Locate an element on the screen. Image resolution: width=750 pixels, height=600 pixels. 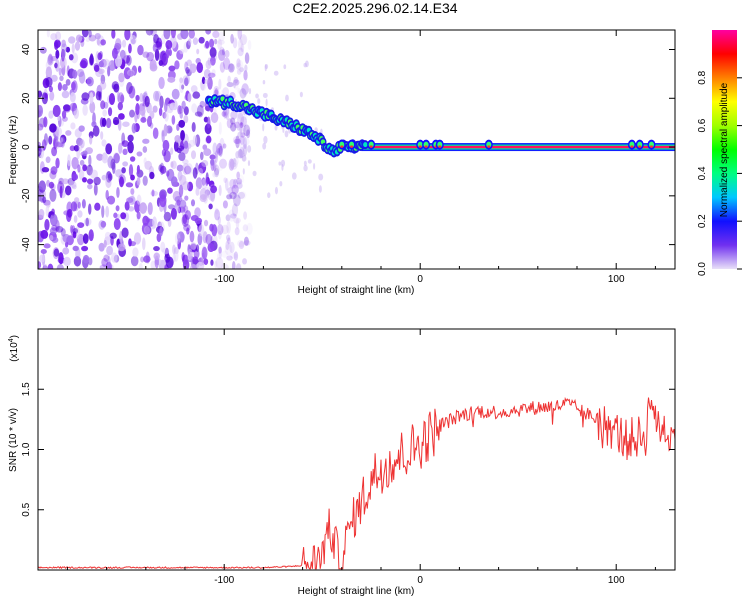
snr-multiplier-base: (x10 is located at coordinates (14, 352).